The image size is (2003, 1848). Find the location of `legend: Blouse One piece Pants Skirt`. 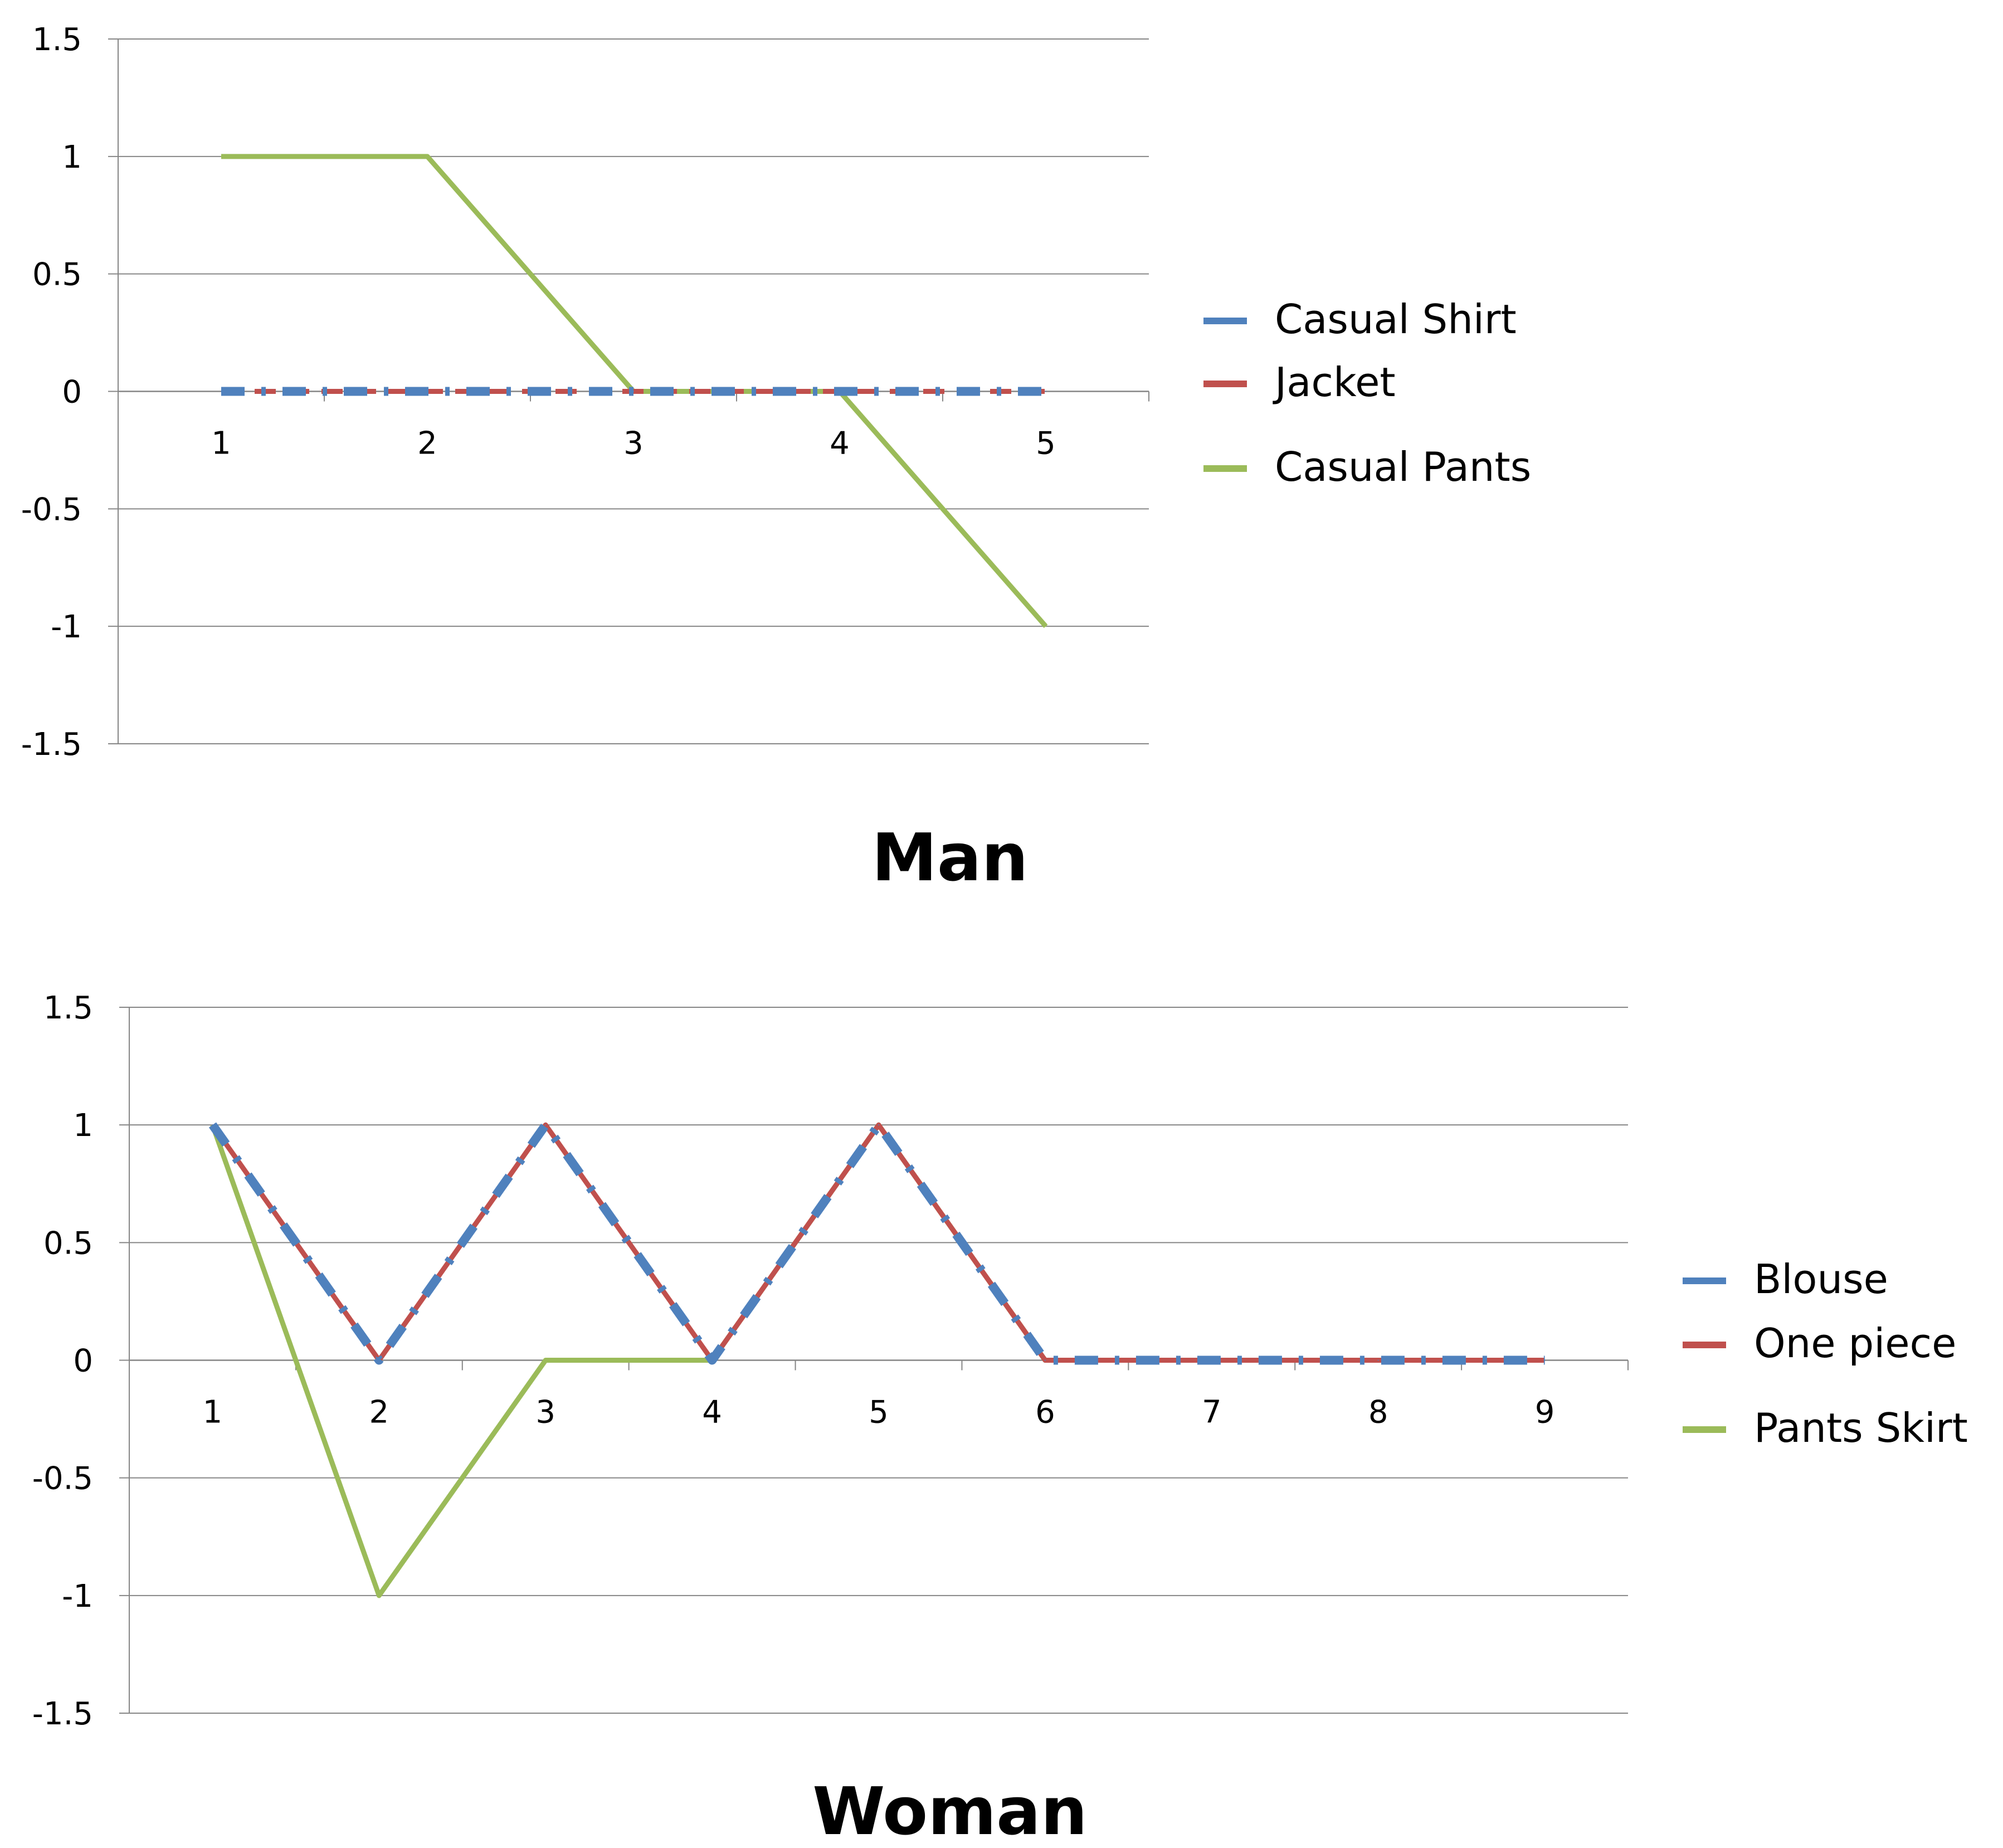

legend: Blouse One piece Pants Skirt is located at coordinates (1825, 1354).